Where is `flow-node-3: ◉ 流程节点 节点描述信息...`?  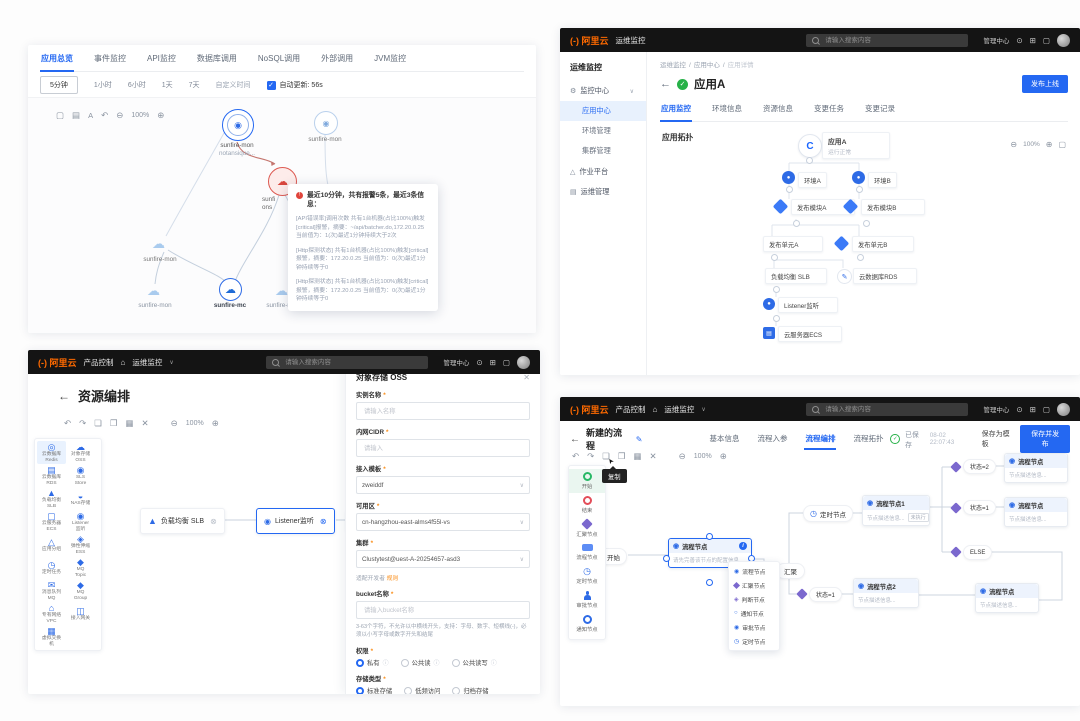 flow-node-3: ◉ 流程节点 节点描述信息... is located at coordinates (1036, 512).